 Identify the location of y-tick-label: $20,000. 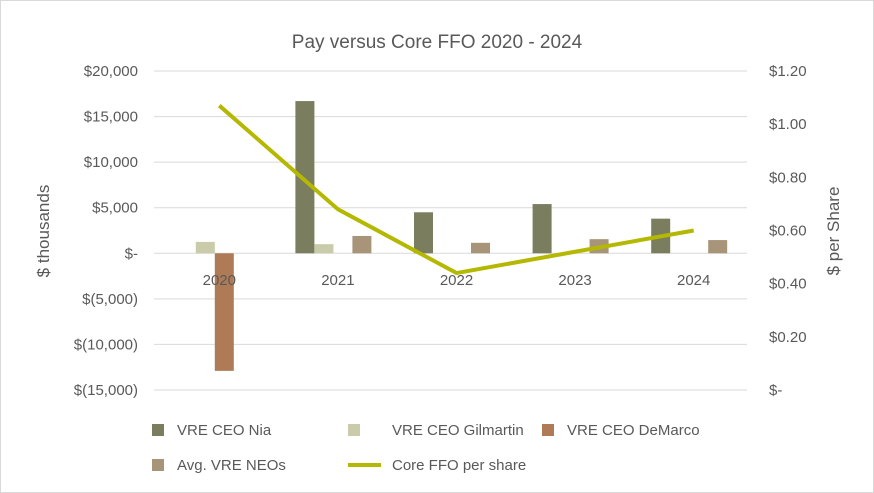
(111, 71).